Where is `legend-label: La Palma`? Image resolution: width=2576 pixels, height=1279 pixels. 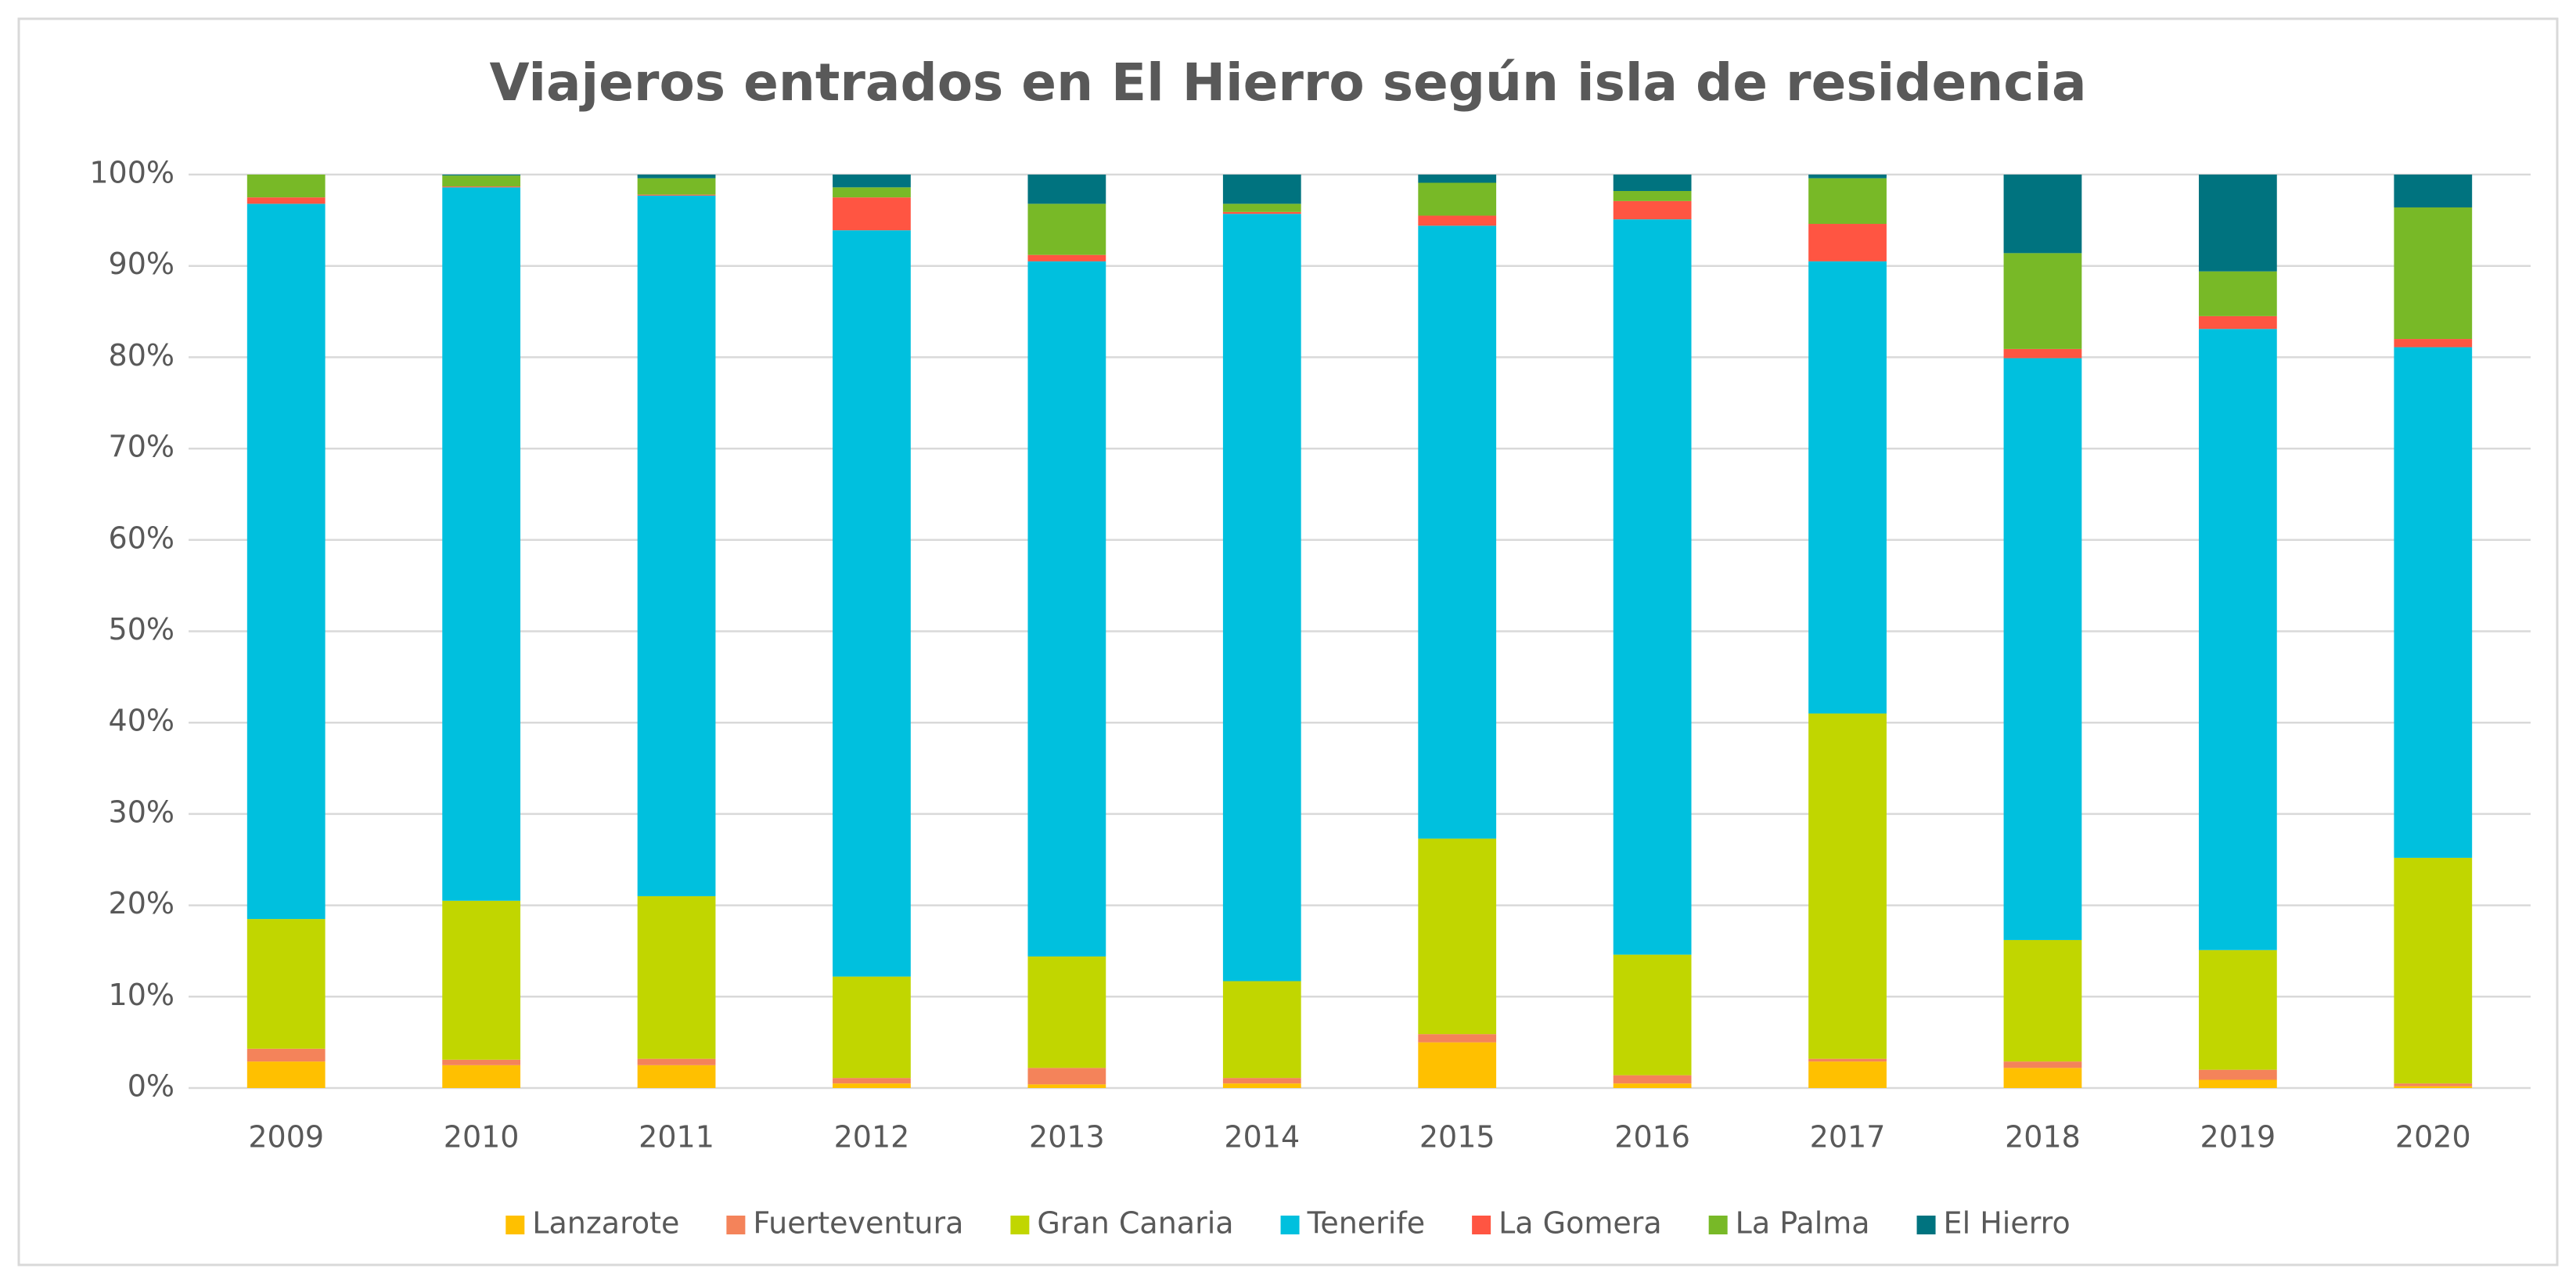 legend-label: La Palma is located at coordinates (1803, 1223).